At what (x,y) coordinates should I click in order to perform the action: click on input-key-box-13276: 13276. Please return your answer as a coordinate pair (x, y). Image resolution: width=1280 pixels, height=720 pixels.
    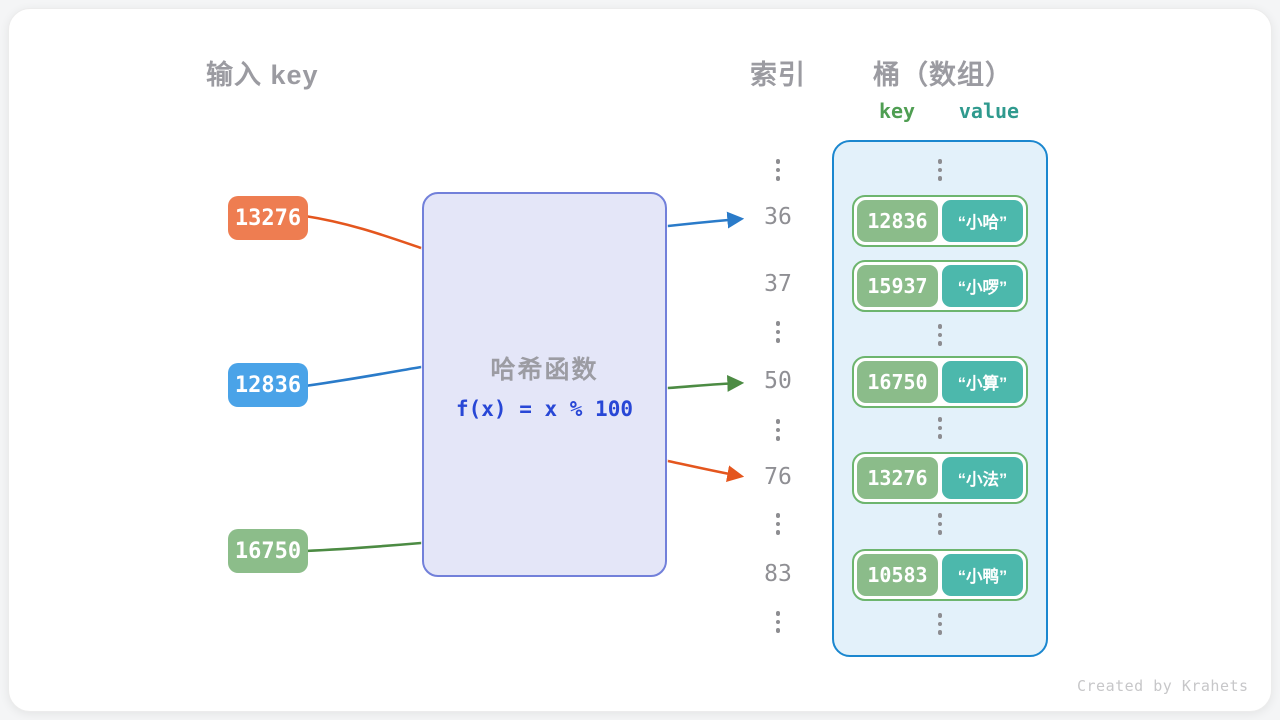
    Looking at the image, I should click on (268, 218).